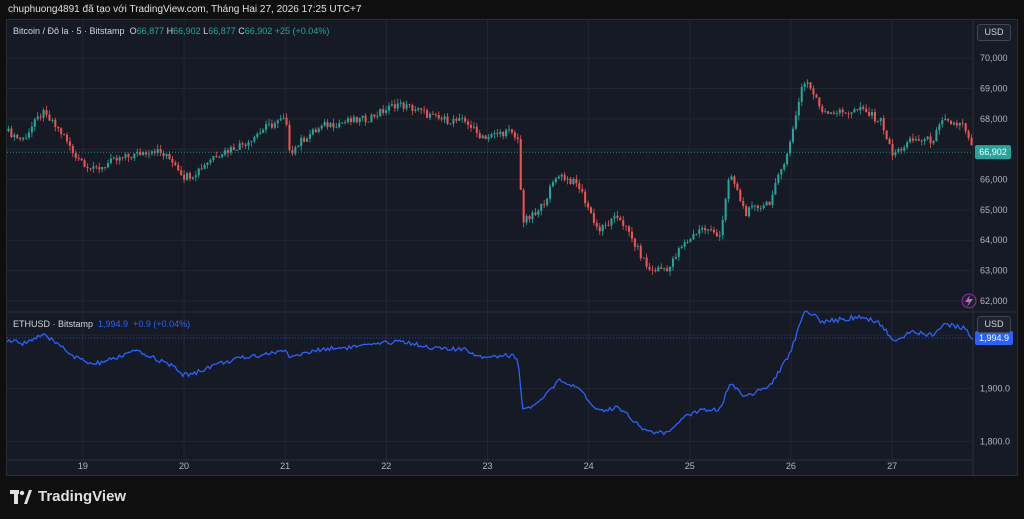 The height and width of the screenshot is (519, 1024). I want to click on btc-currency-button: USD, so click(994, 32).